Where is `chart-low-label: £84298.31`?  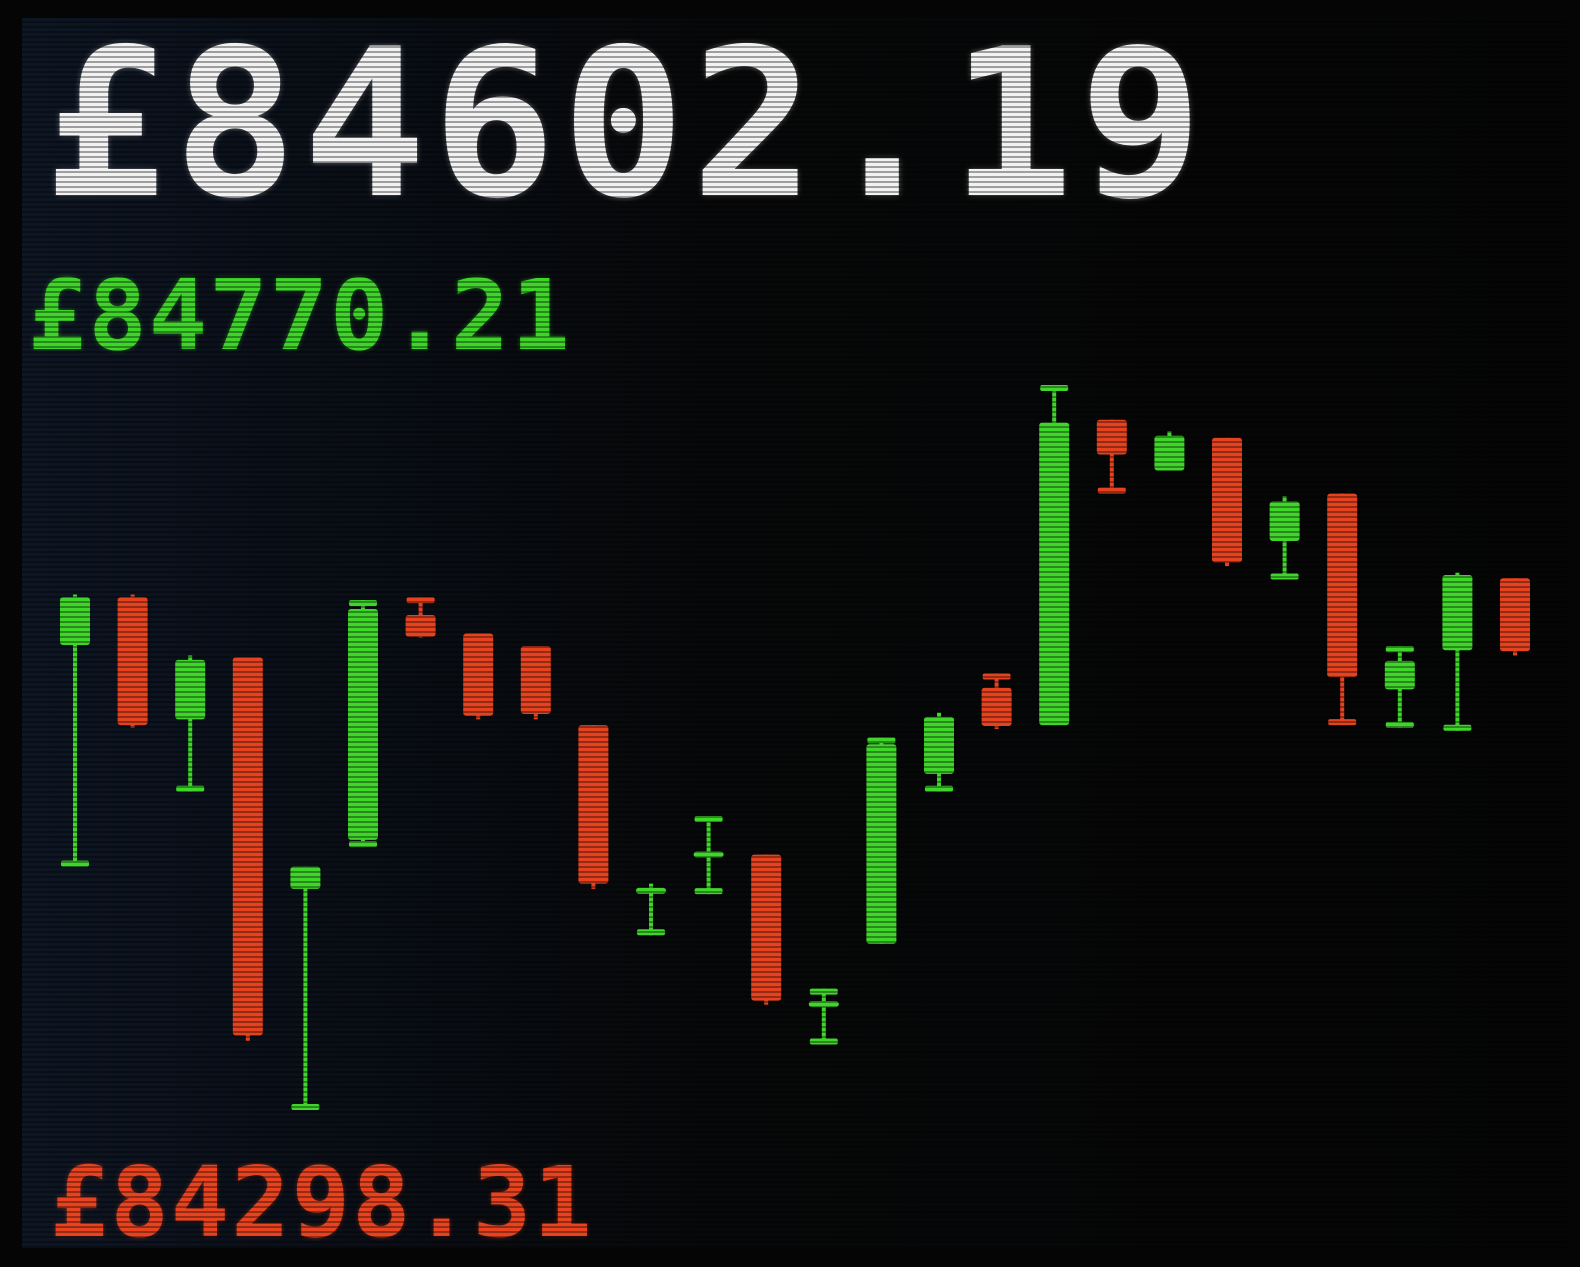 chart-low-label: £84298.31 is located at coordinates (322, 1202).